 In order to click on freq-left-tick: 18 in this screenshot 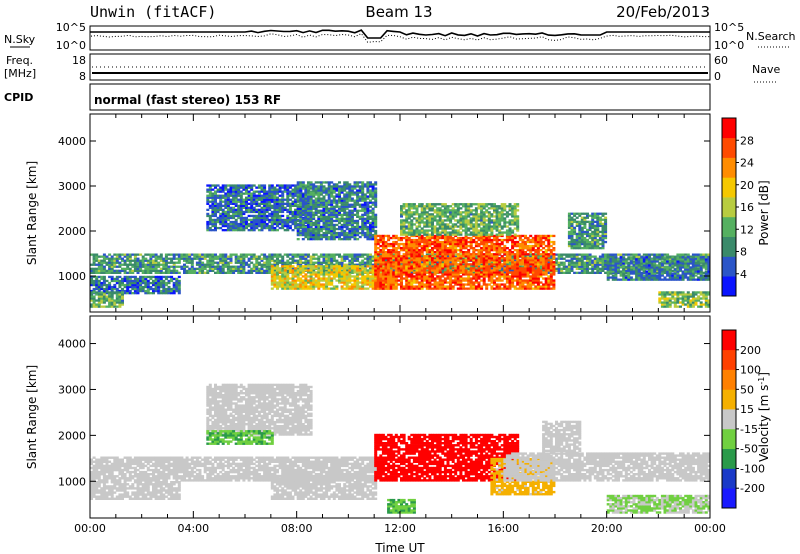, I will do `click(79, 60)`.